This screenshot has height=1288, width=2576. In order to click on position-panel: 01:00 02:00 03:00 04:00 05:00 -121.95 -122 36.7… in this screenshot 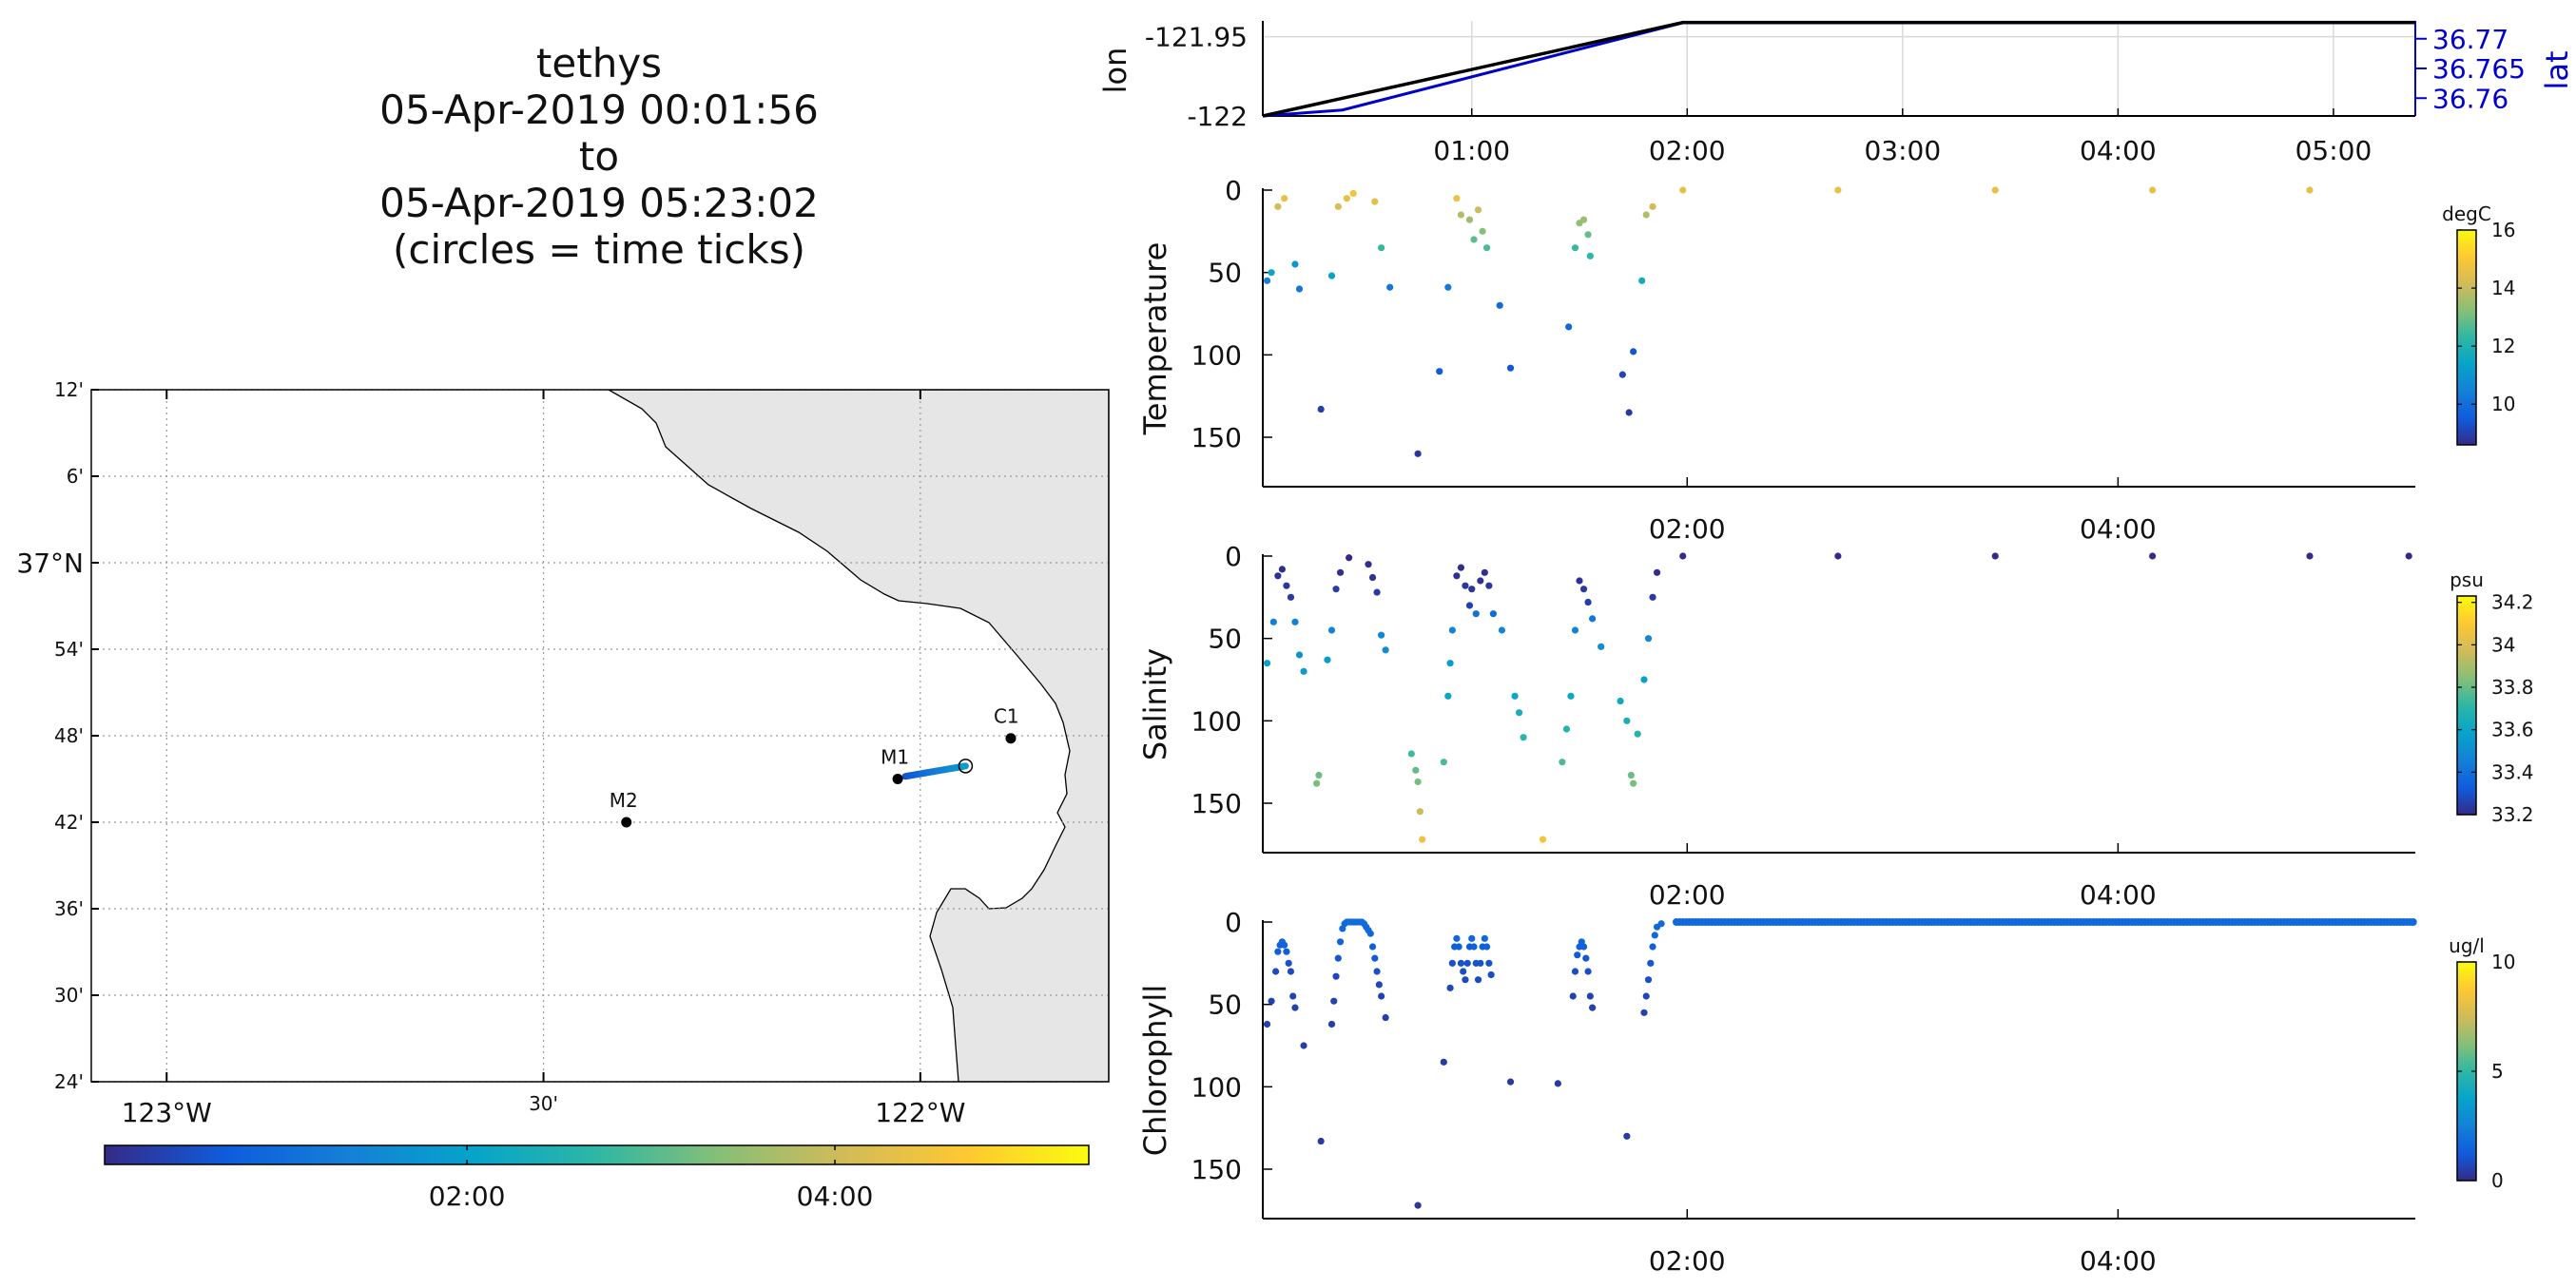, I will do `click(1836, 93)`.